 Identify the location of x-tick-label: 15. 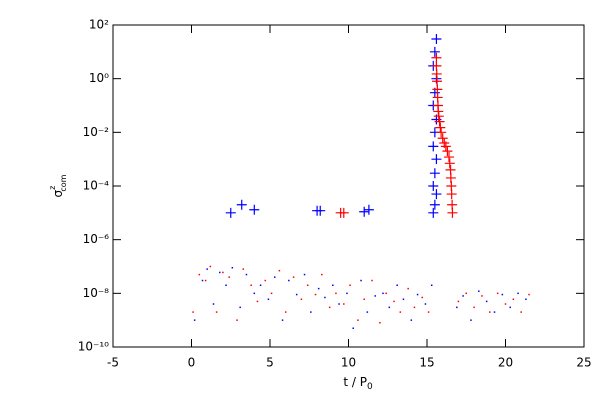
(426, 363).